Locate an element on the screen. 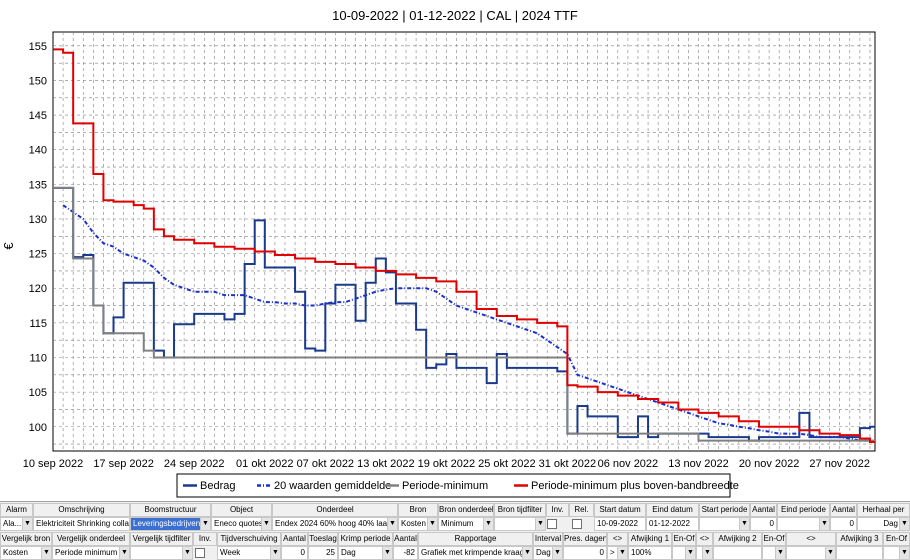 This screenshot has width=910, height=560. legend-label-3: Periode-minimum plus boven-bandbreedte is located at coordinates (635, 486).